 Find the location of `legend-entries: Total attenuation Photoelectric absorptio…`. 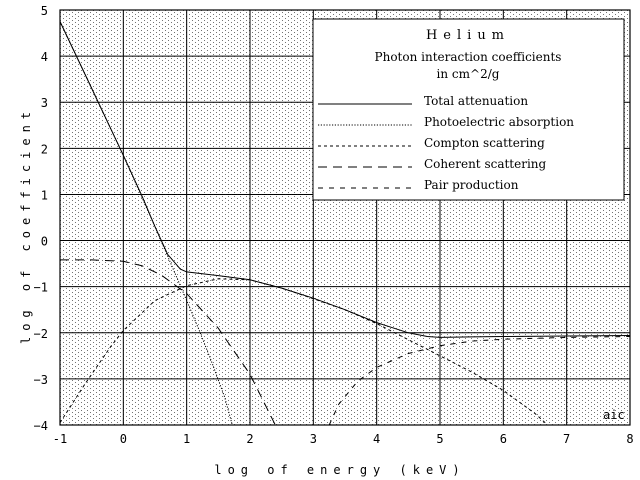

legend-entries: Total attenuation Photoelectric absorptio… is located at coordinates (446, 143).